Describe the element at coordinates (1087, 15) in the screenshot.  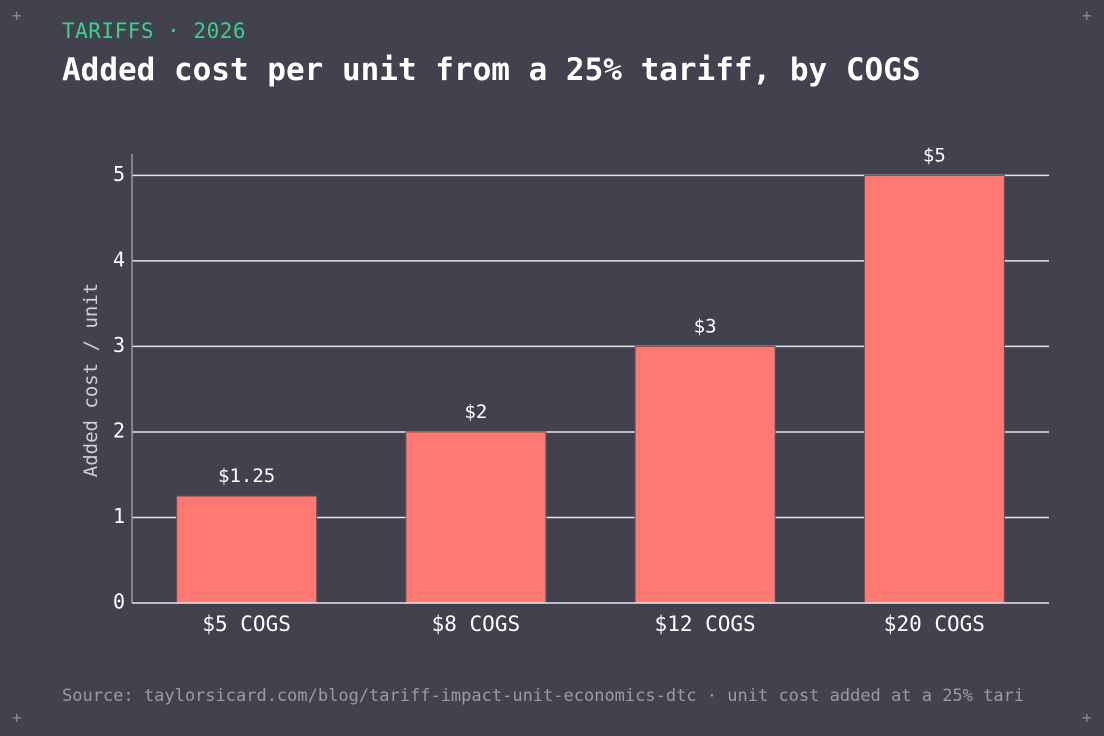
I see `corner-mark-top-right: +` at that location.